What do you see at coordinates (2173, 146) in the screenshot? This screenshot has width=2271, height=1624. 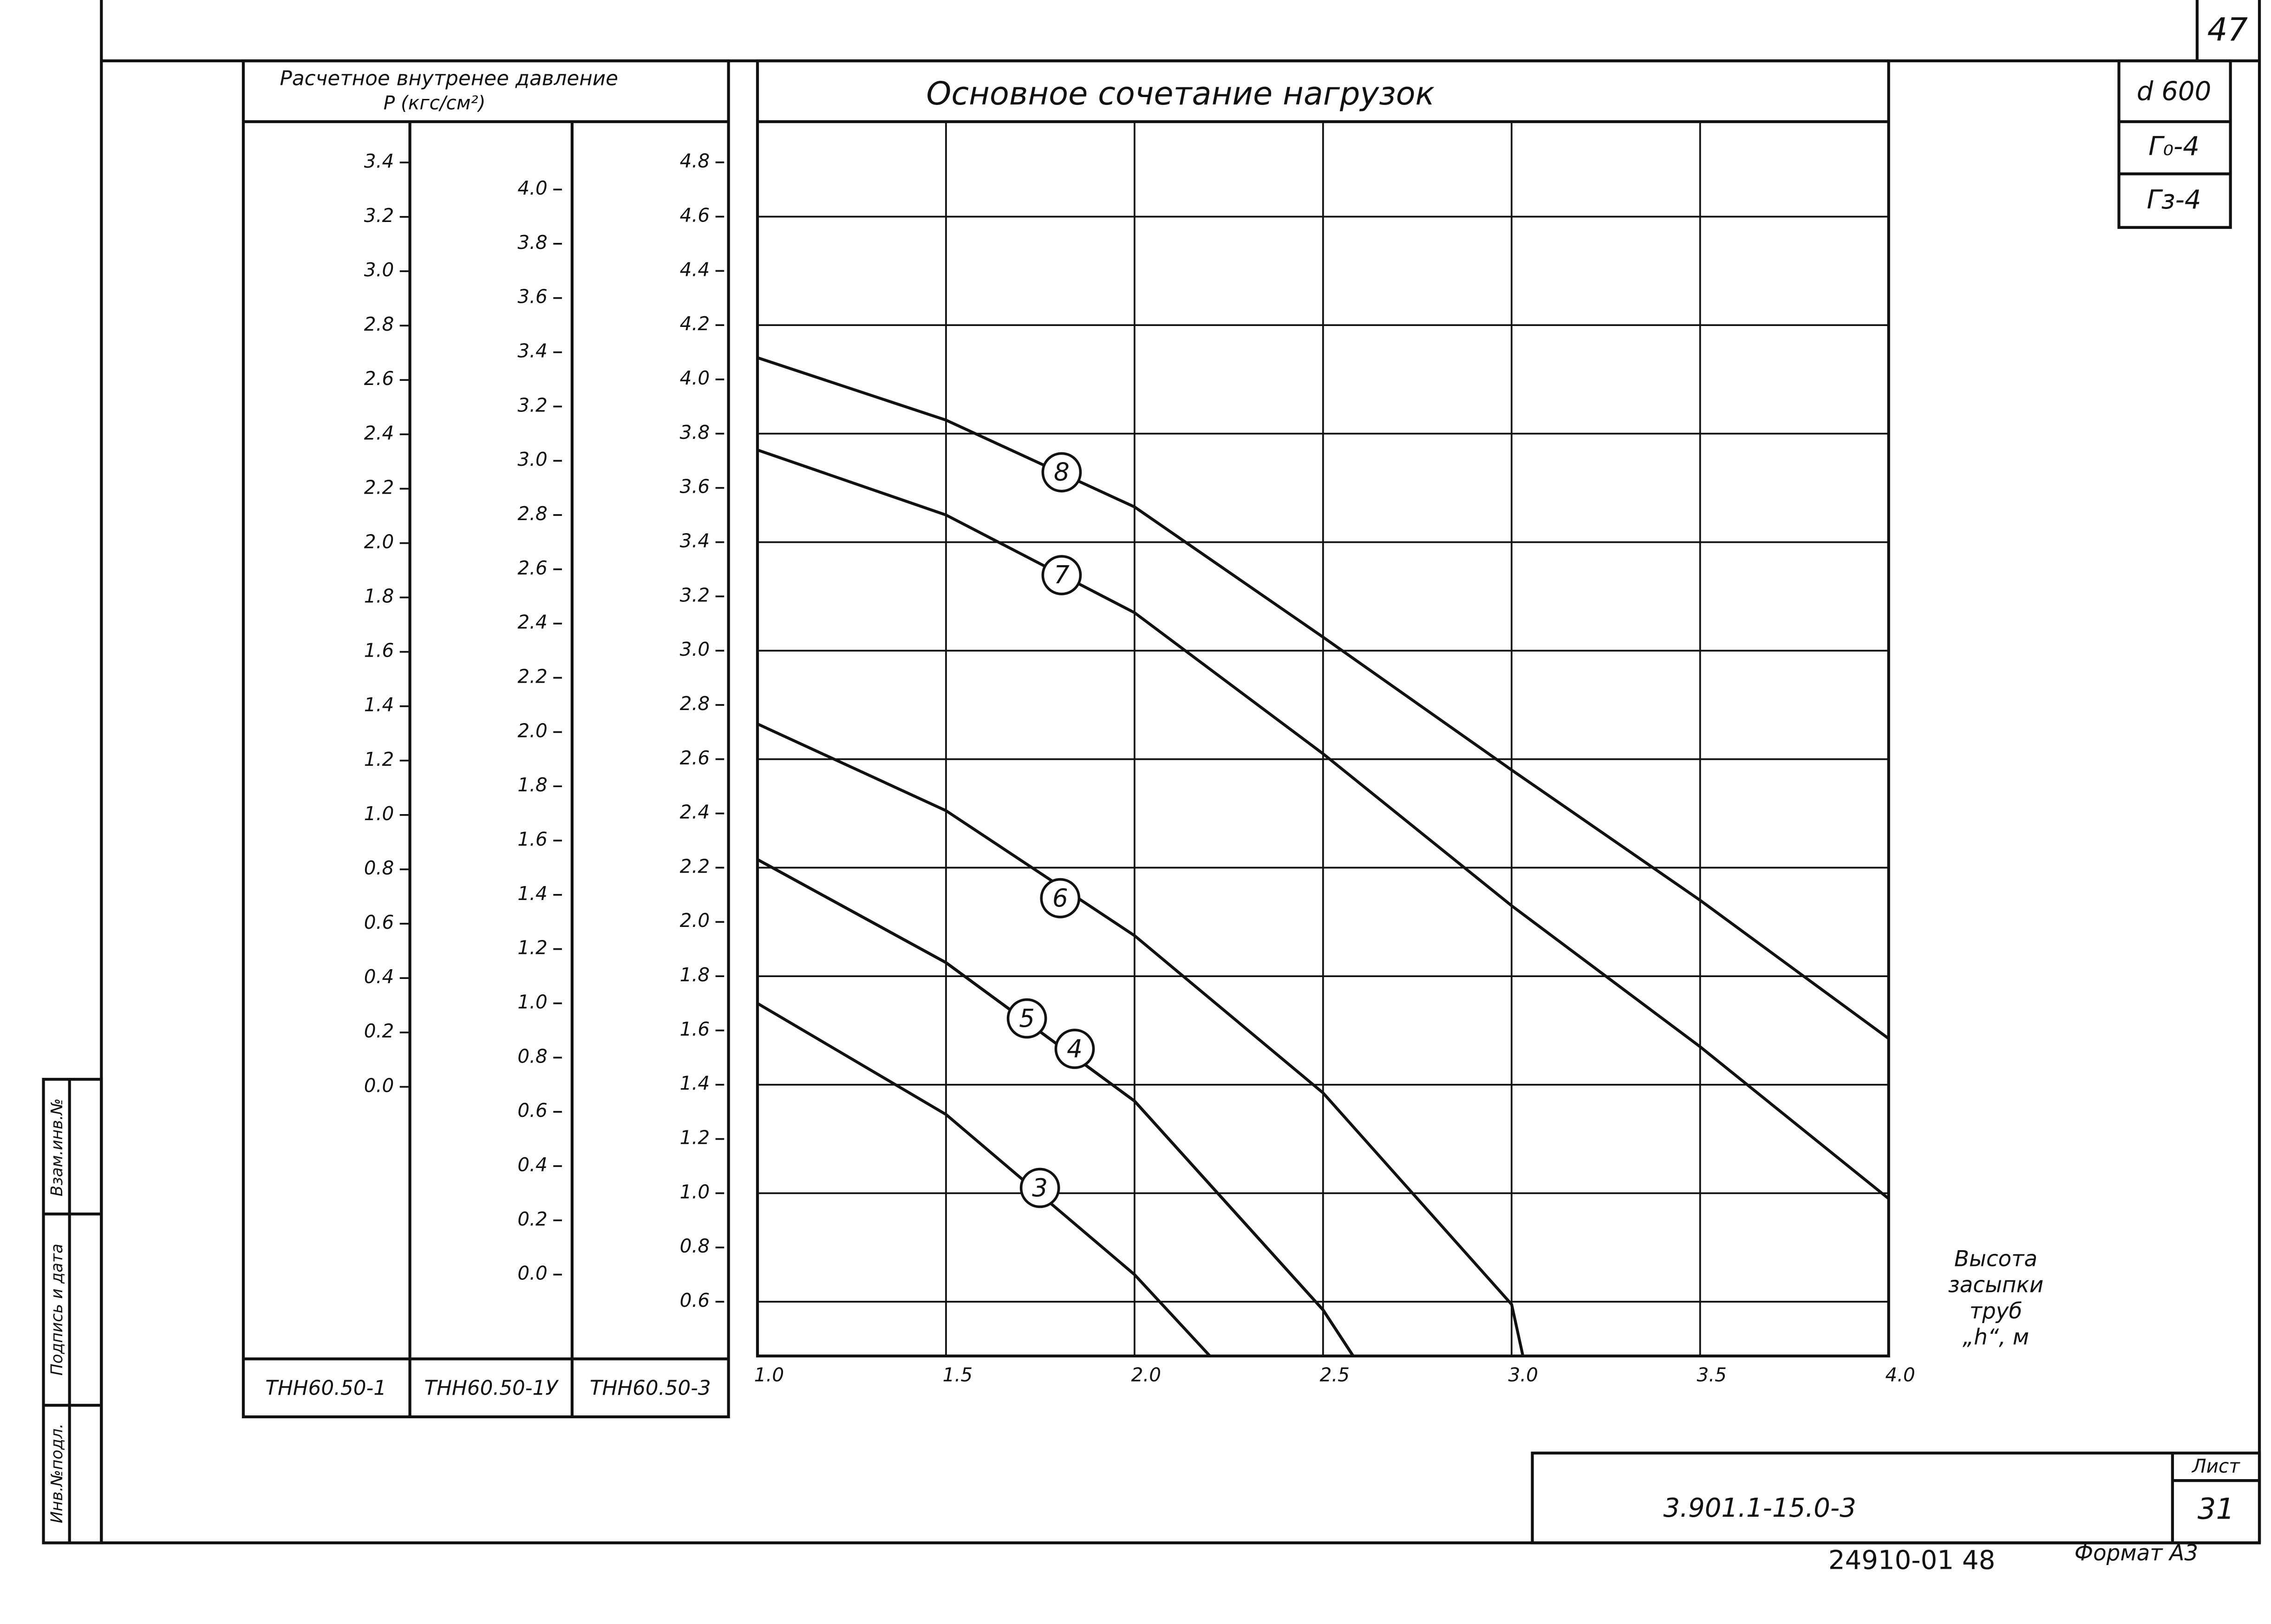 I see `g0: Г₀-4` at bounding box center [2173, 146].